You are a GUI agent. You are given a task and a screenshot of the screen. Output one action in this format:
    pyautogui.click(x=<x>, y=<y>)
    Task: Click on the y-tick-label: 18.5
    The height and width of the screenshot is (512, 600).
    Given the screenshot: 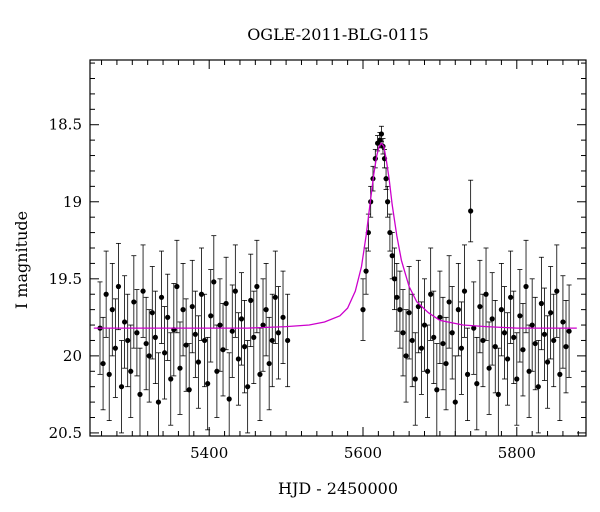 What is the action you would take?
    pyautogui.click(x=65, y=125)
    